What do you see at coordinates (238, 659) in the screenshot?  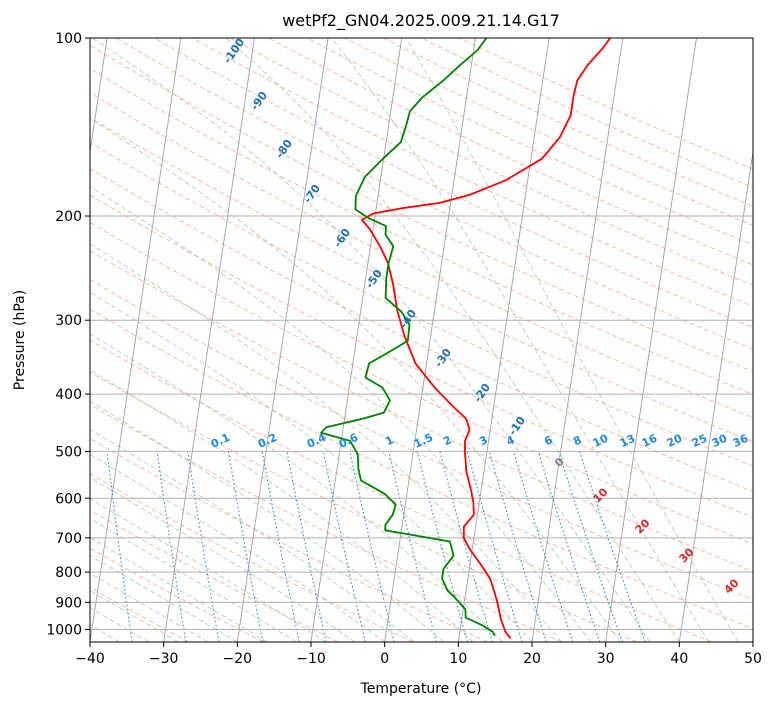 I see `x-tick-label: −20` at bounding box center [238, 659].